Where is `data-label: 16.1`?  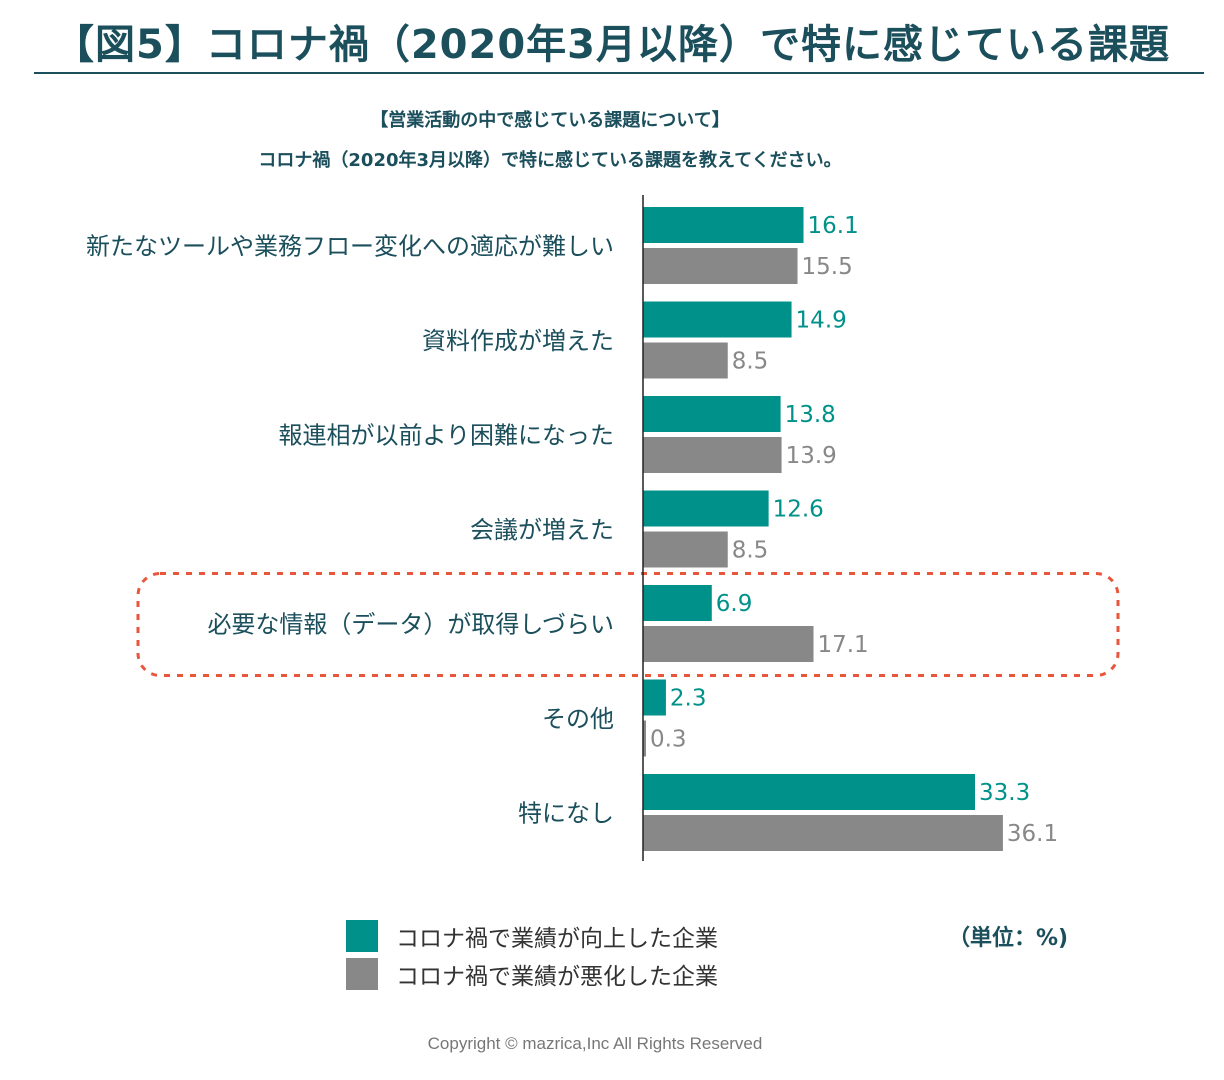
data-label: 16.1 is located at coordinates (833, 226).